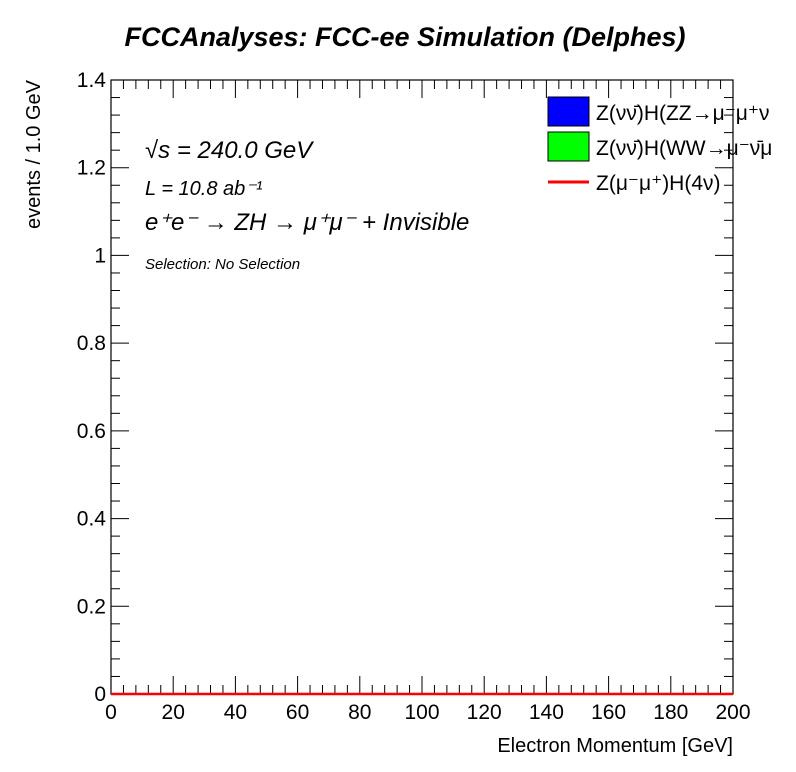  Describe the element at coordinates (111, 712) in the screenshot. I see `x-tick-label: 0` at that location.